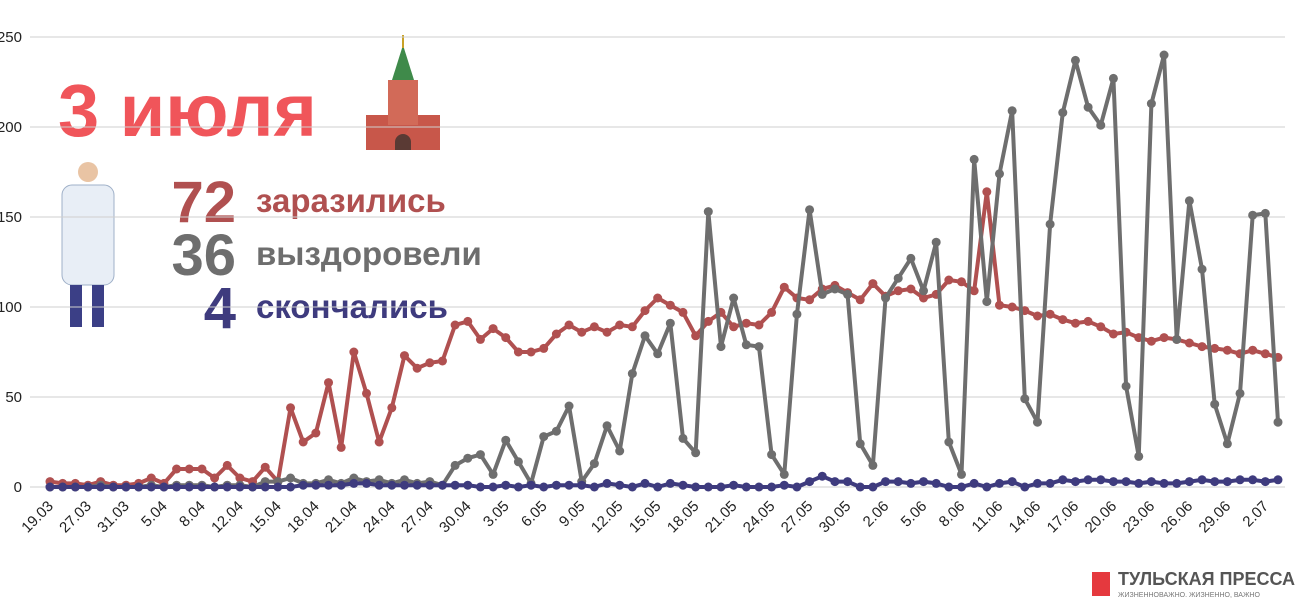 The image size is (1300, 605). Describe the element at coordinates (220, 308) in the screenshot. I see `summary-number: 4` at that location.